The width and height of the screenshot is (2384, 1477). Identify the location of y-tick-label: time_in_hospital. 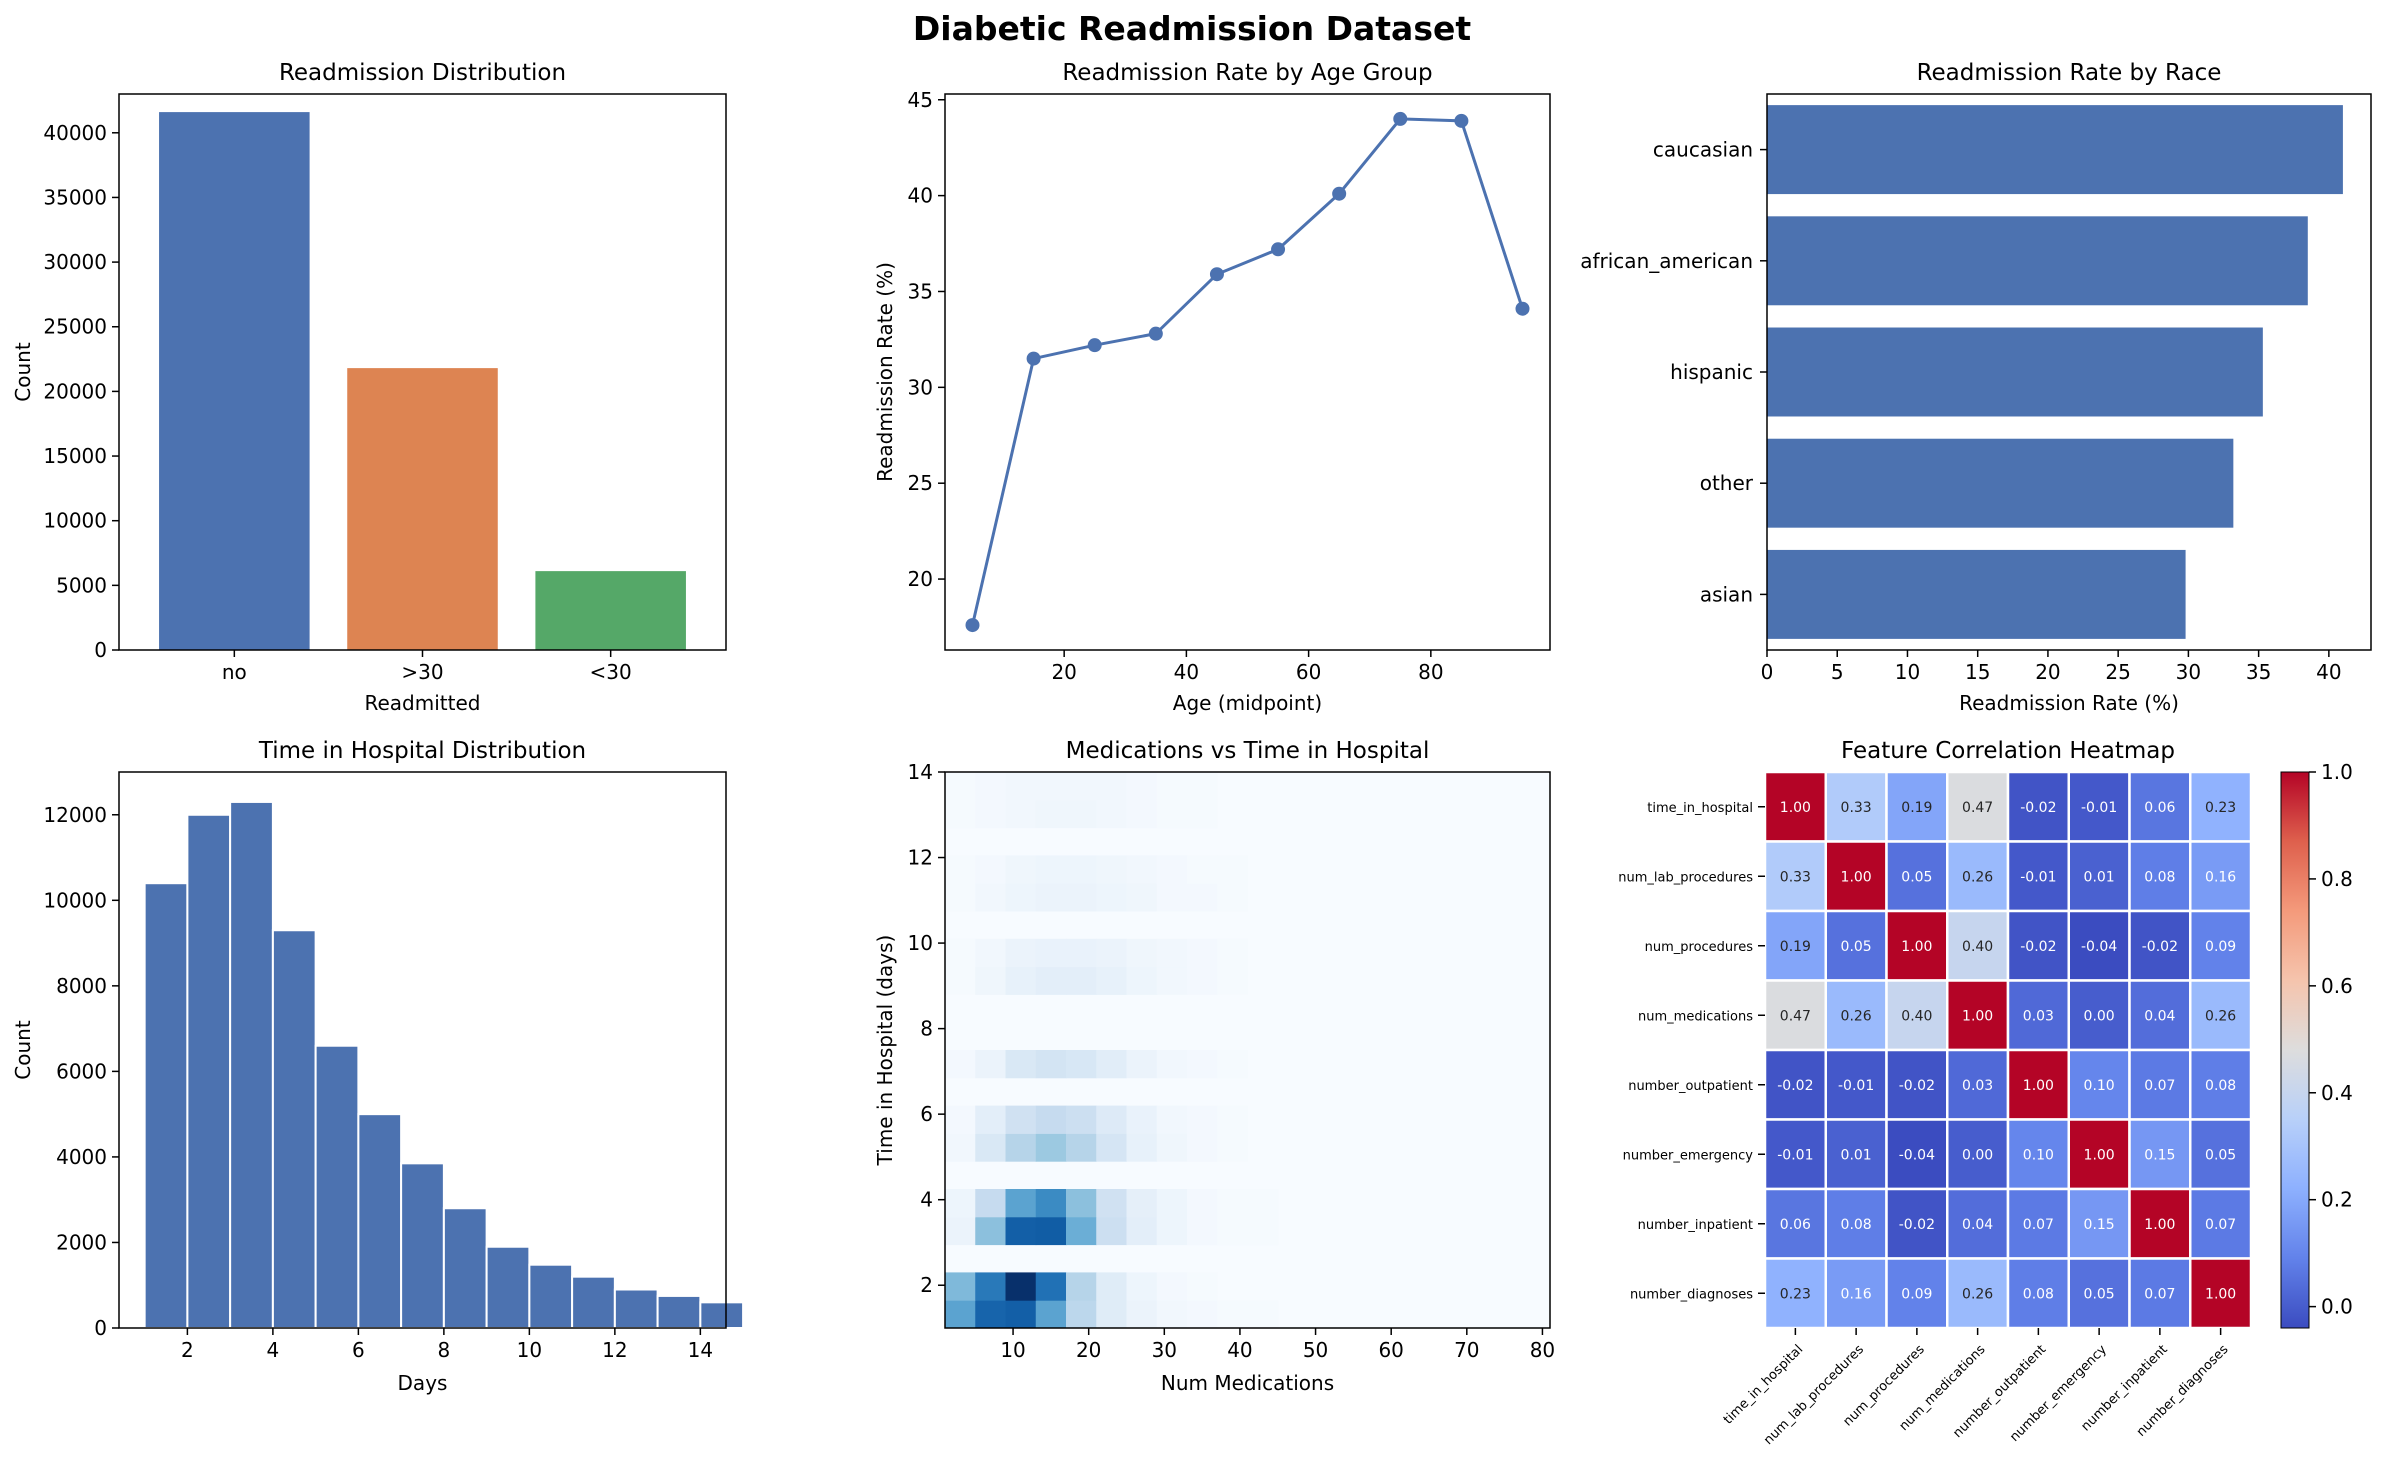
(1700, 808).